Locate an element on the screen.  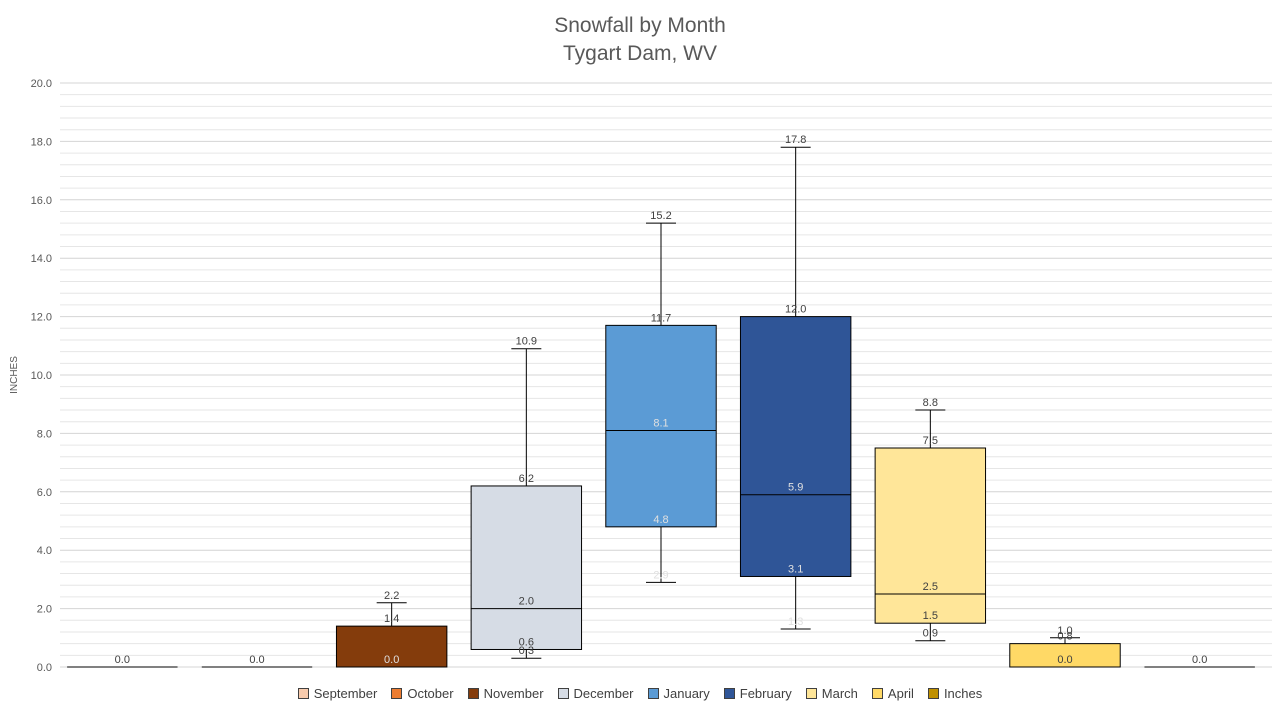
box-january: 15.2 11.7 8.1 4.8 2.9 is located at coordinates (661, 396).